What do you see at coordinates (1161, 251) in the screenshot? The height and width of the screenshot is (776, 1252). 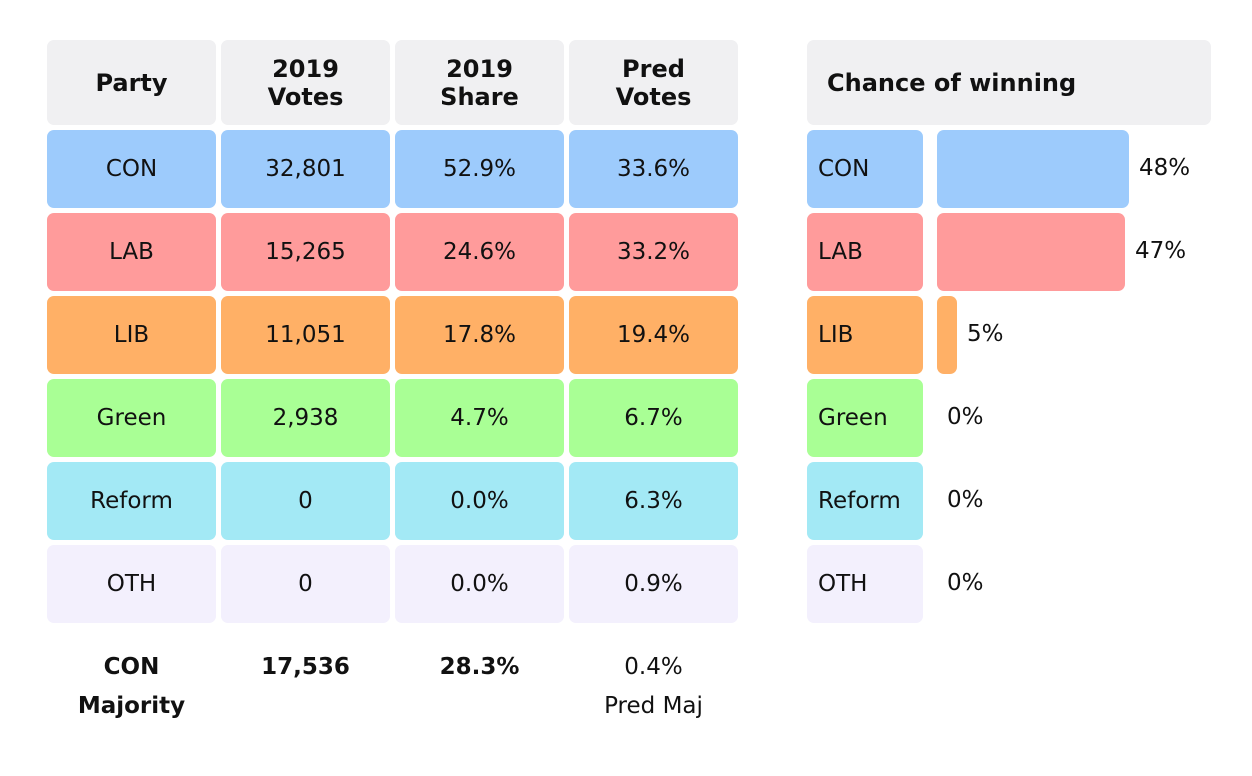 I see `chance-label: 47%` at bounding box center [1161, 251].